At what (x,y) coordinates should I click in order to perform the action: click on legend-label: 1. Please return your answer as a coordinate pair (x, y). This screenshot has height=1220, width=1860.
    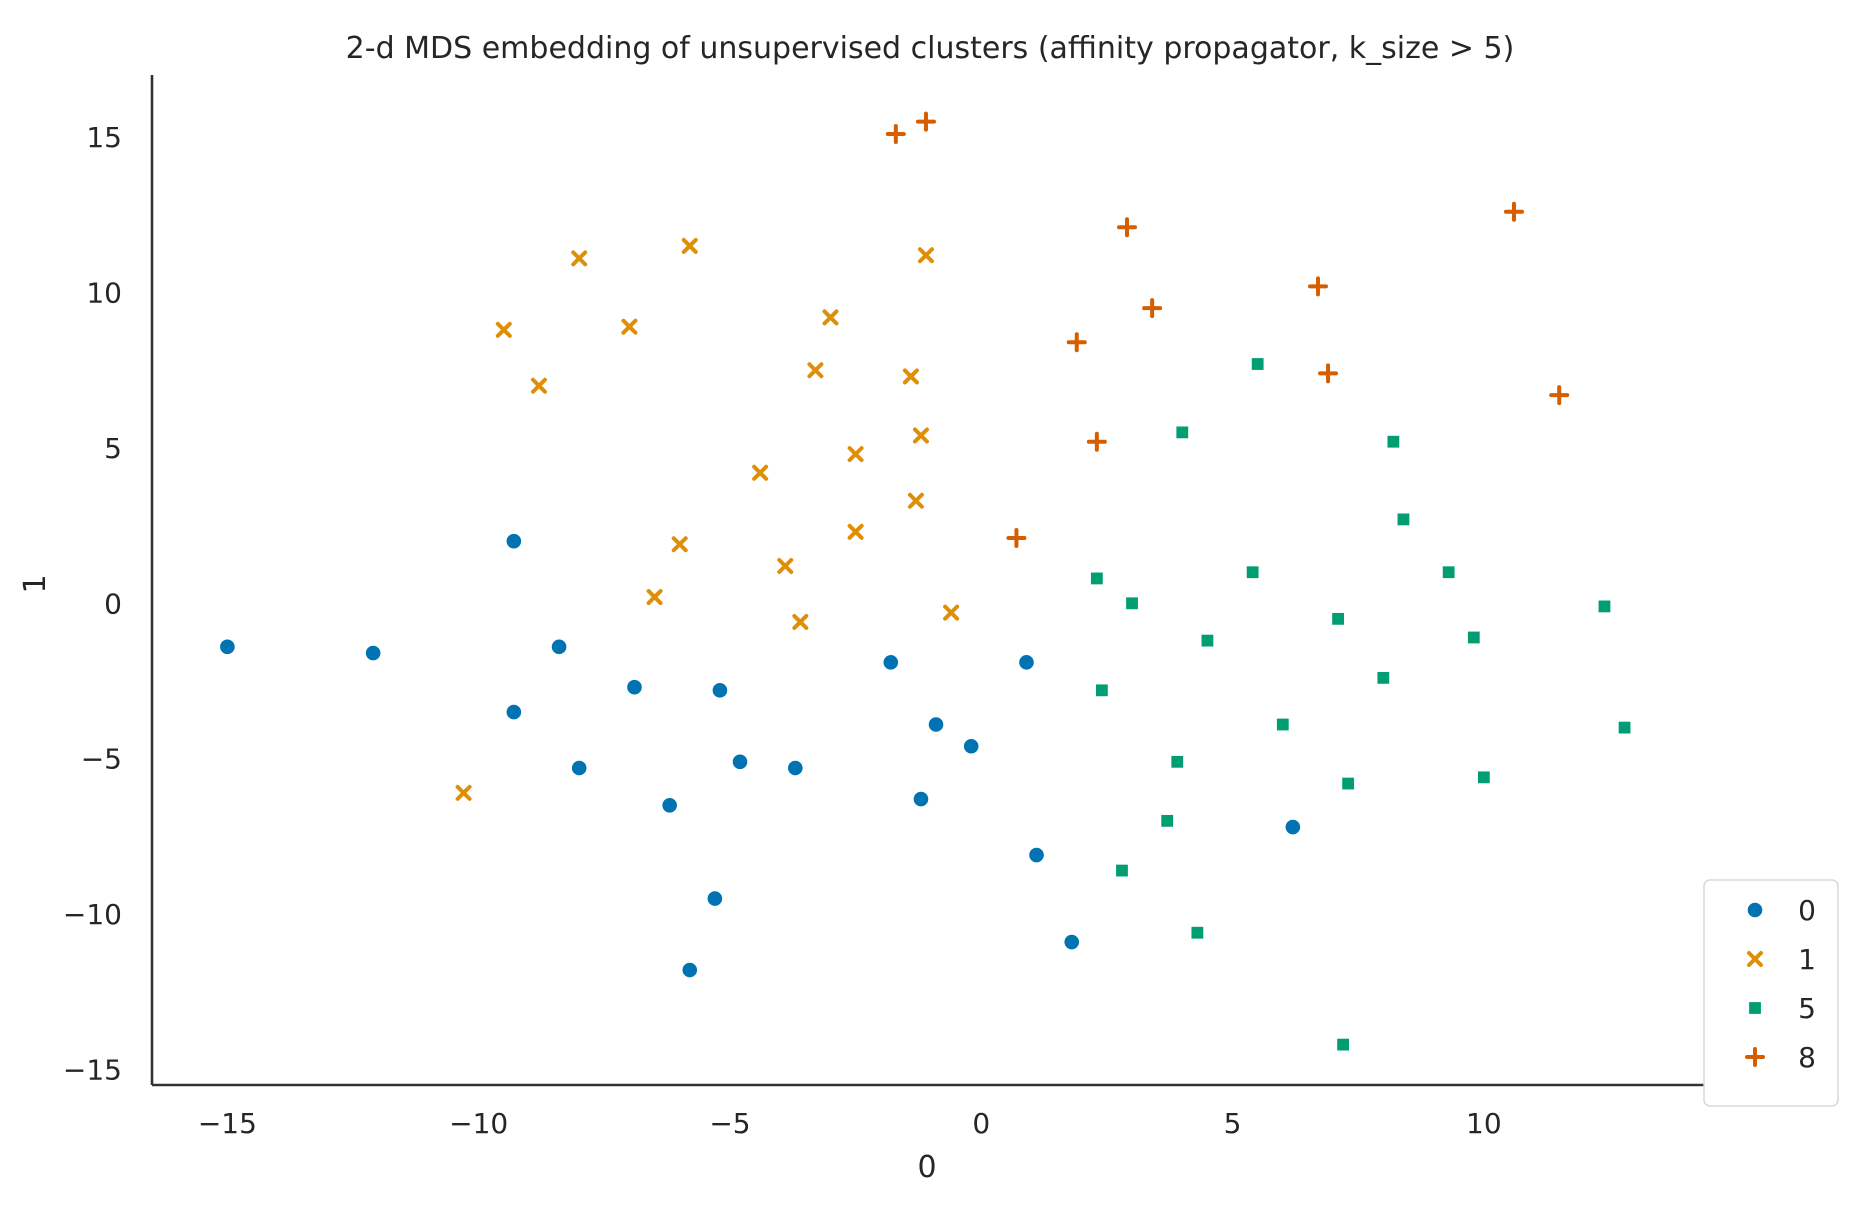
    Looking at the image, I should click on (1807, 959).